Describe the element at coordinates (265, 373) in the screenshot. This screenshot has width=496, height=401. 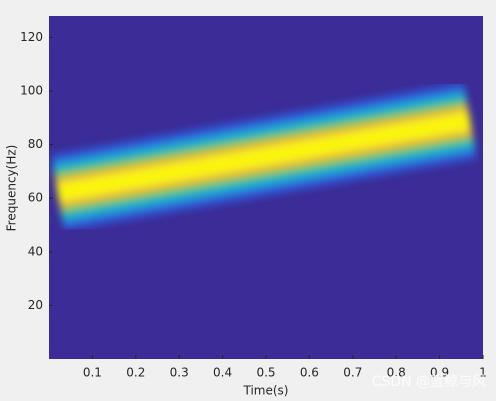
I see `x-tick-label: 0.5` at that location.